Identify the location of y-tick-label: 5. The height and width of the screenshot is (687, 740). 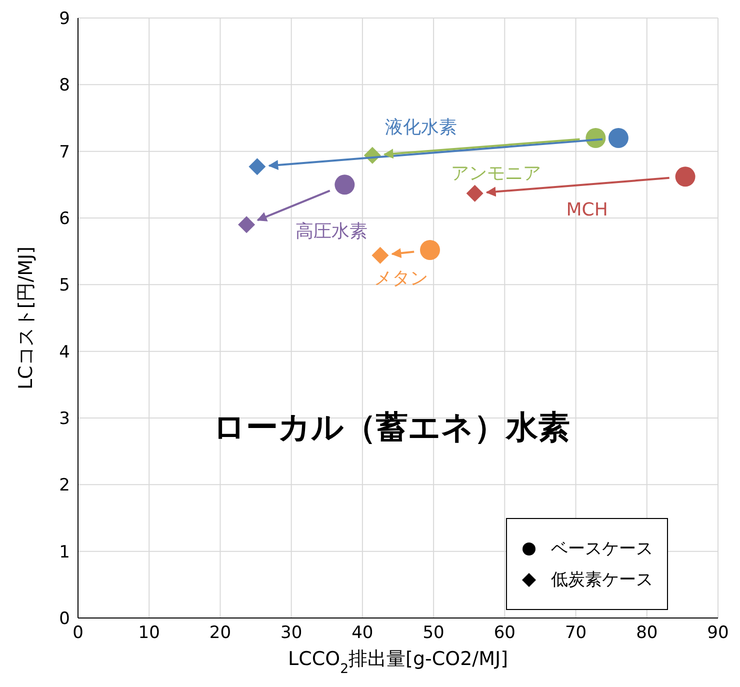
(64, 286).